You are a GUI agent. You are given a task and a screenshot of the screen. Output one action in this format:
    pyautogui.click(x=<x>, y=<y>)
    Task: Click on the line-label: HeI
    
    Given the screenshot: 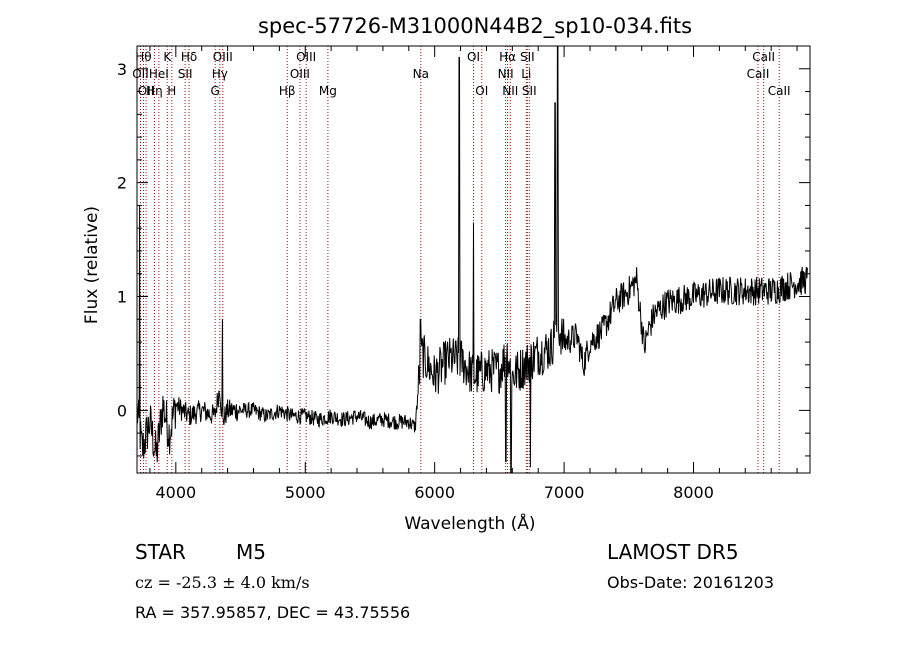 What is the action you would take?
    pyautogui.click(x=159, y=74)
    